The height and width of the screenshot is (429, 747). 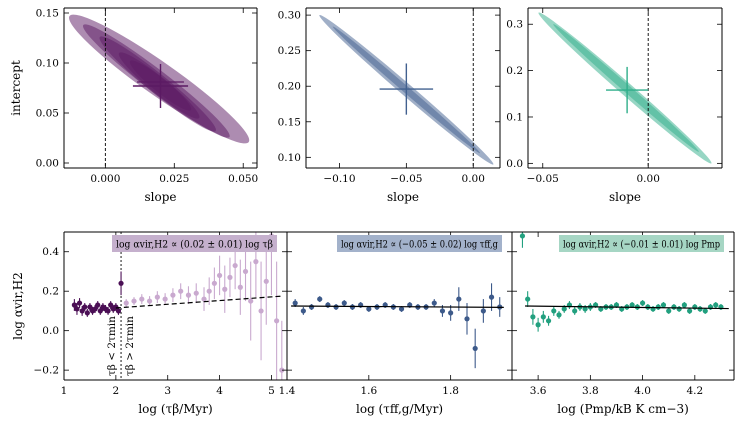 What do you see at coordinates (47, 164) in the screenshot?
I see `y-tick-label: 0.00` at bounding box center [47, 164].